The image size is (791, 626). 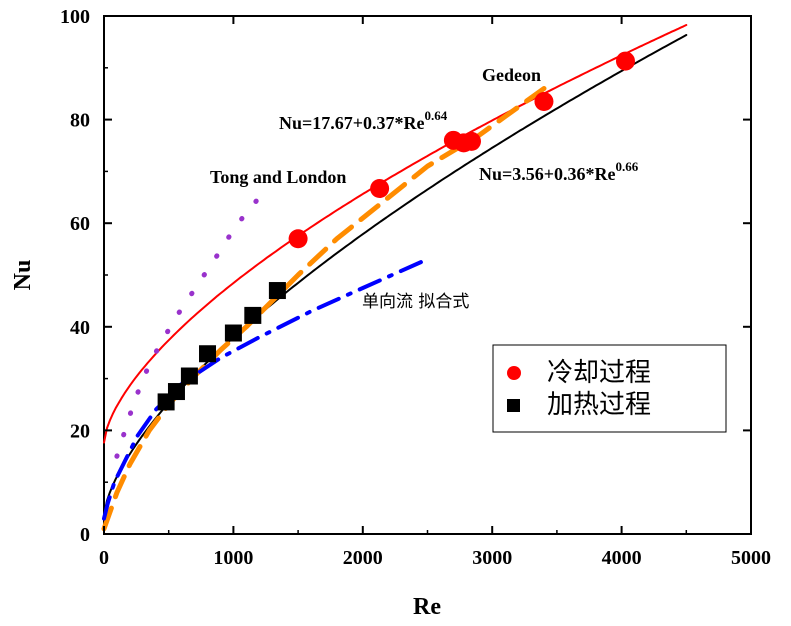 I want to click on tong-london-curve, so click(x=188, y=326).